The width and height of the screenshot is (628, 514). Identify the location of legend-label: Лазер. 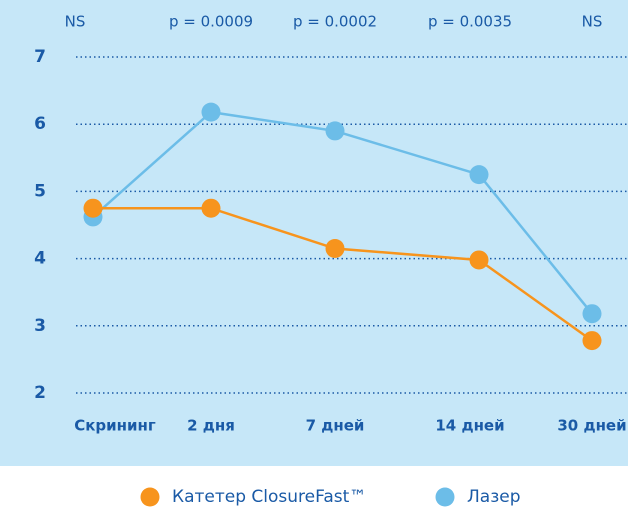
(494, 497).